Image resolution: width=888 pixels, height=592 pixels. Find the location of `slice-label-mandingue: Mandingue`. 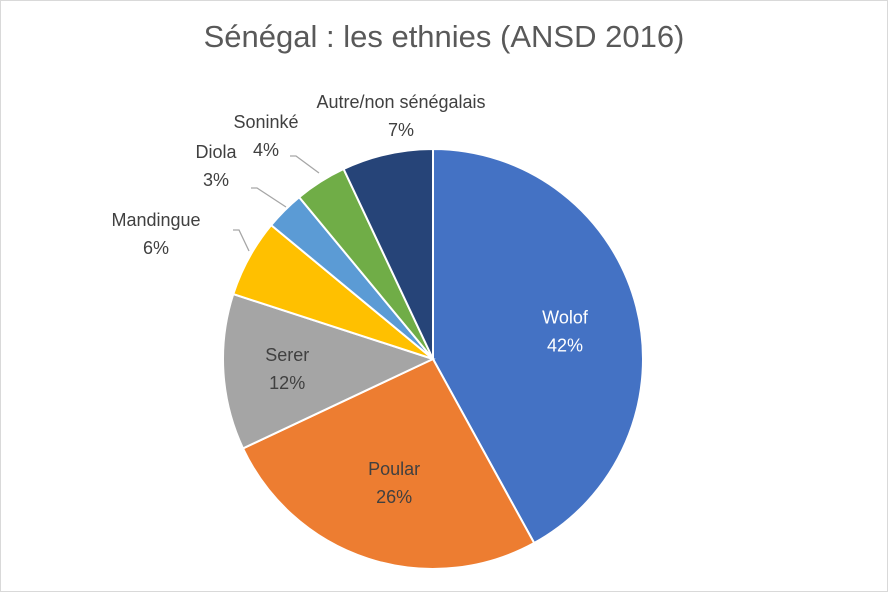

slice-label-mandingue: Mandingue is located at coordinates (155, 220).